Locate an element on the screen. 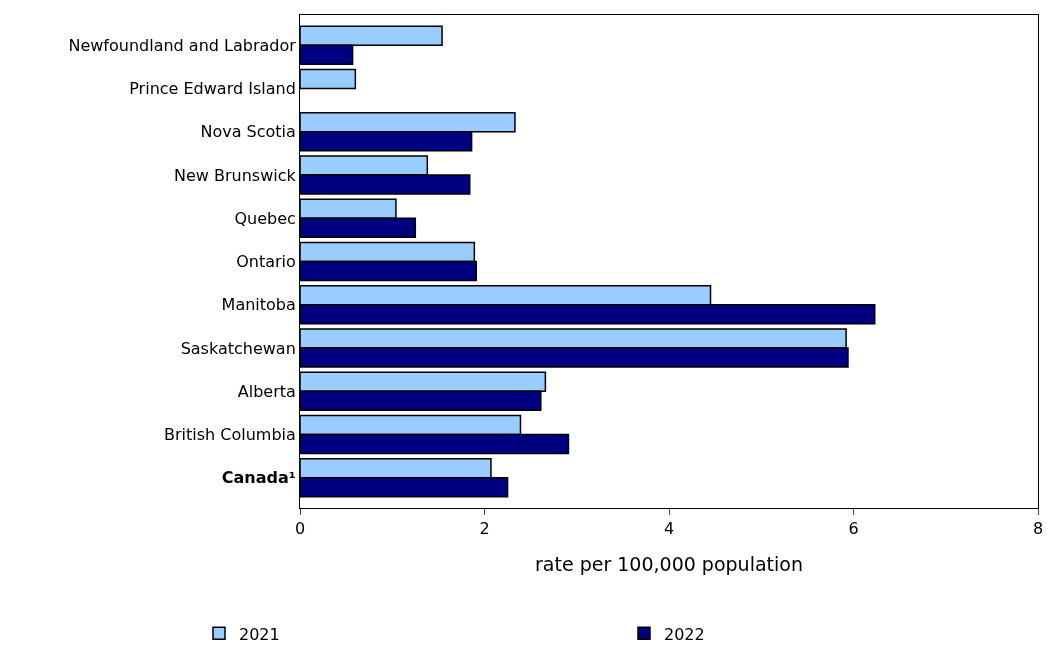 This screenshot has height=656, width=1049. x-tick-label: 6 is located at coordinates (853, 529).